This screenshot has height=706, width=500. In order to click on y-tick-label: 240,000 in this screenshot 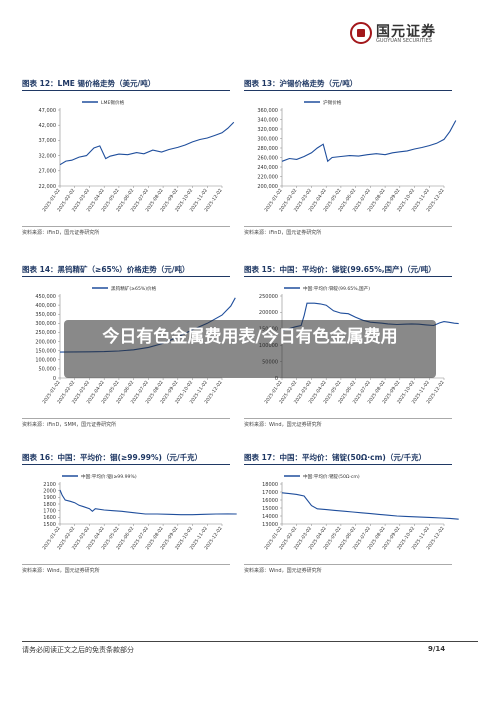, I will do `click(267, 168)`.